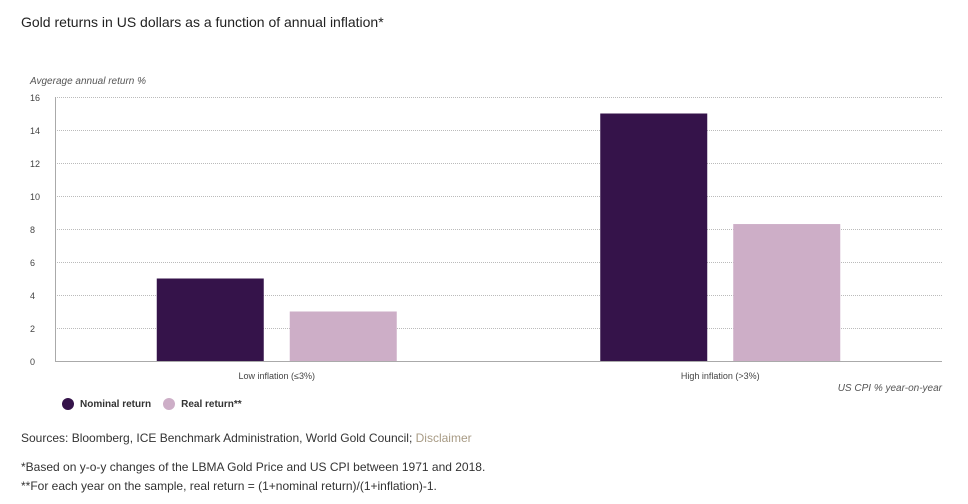 The width and height of the screenshot is (968, 504). What do you see at coordinates (32, 329) in the screenshot?
I see `y-tick-label: 2` at bounding box center [32, 329].